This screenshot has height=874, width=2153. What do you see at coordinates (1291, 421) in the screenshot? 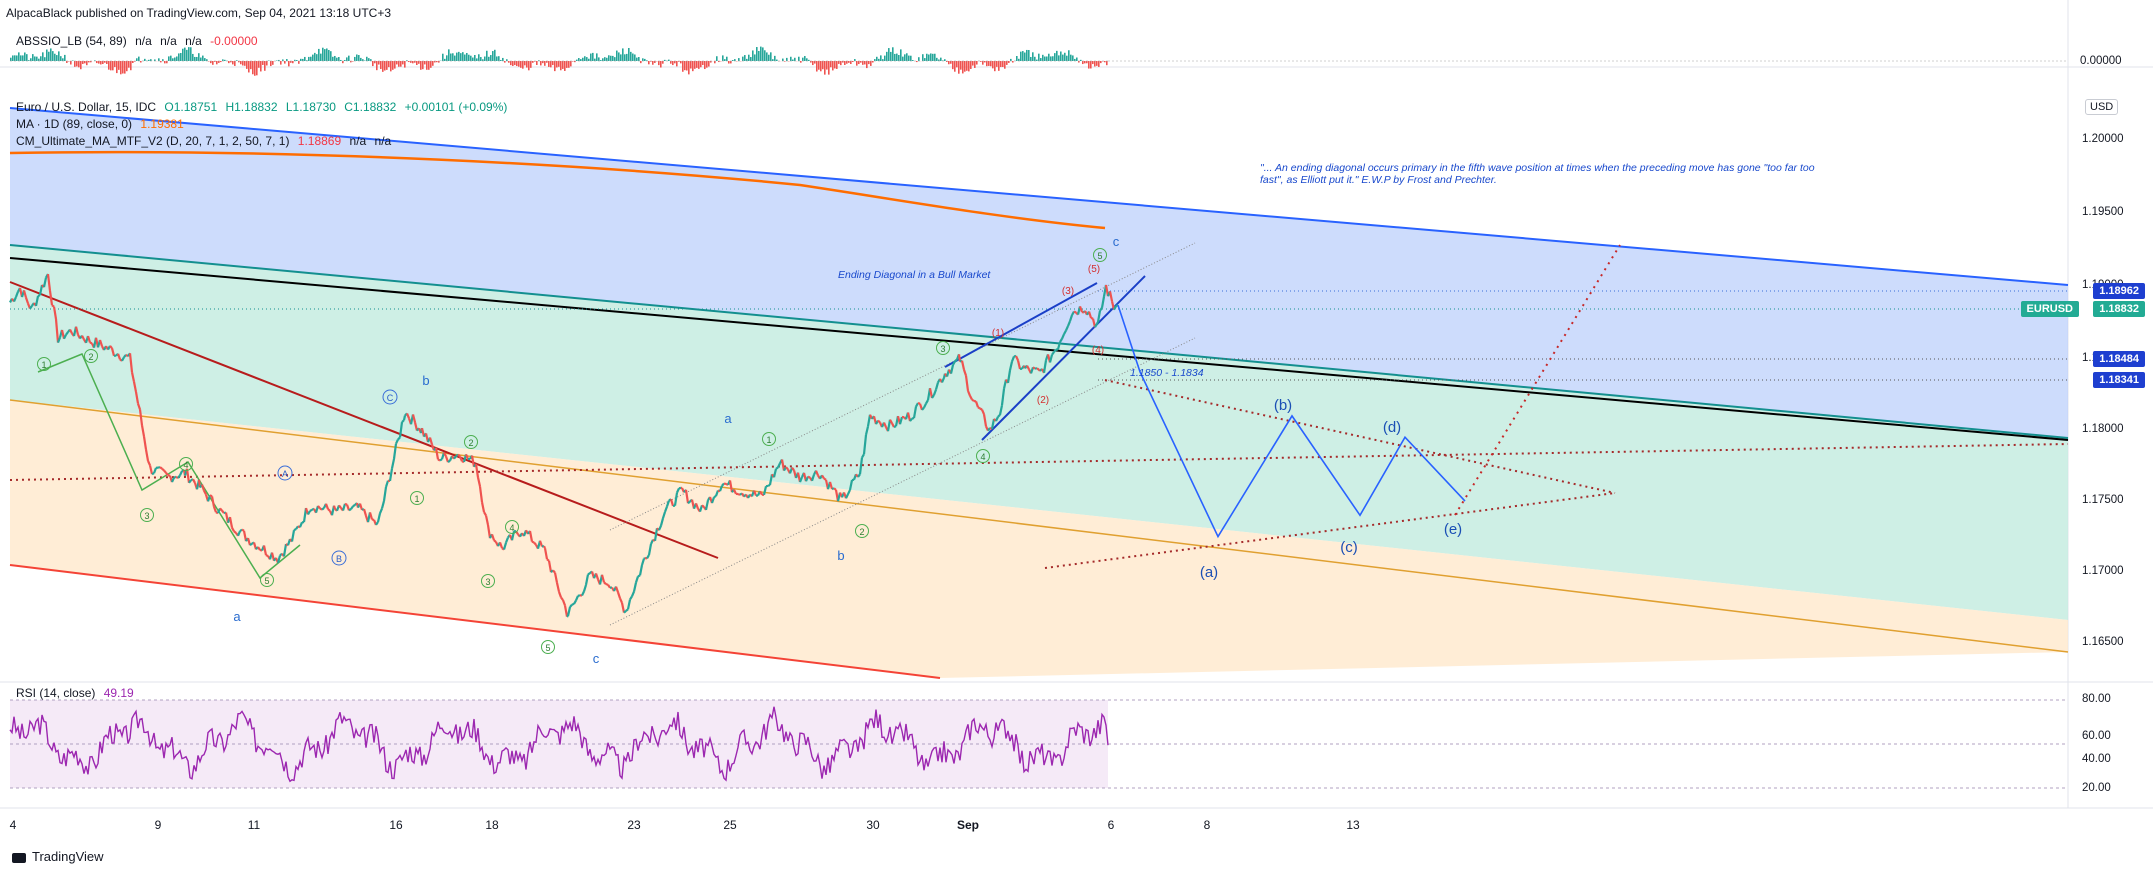
I see `projection-series` at bounding box center [1291, 421].